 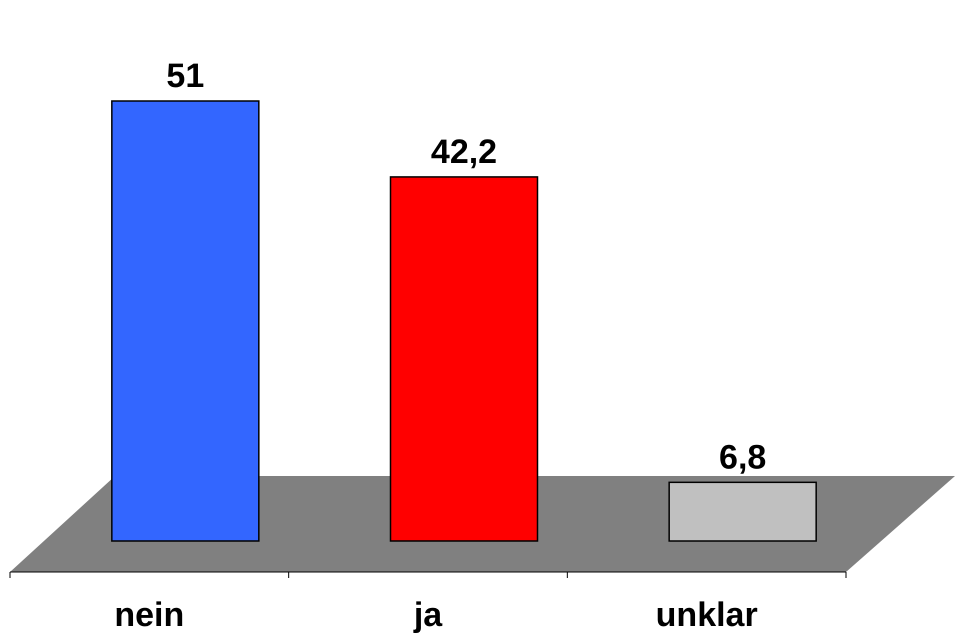 I want to click on x-tick-label: ja, so click(x=428, y=615).